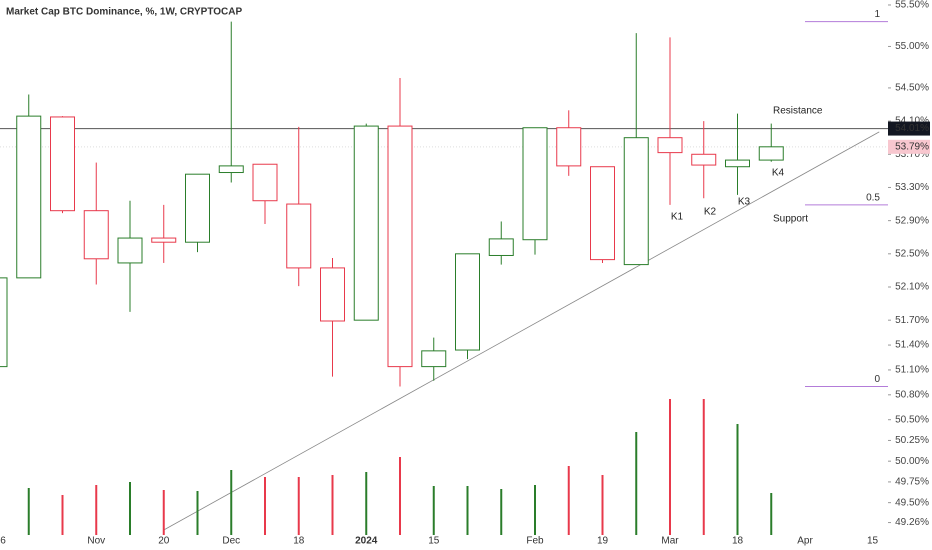 This screenshot has width=932, height=550. Describe the element at coordinates (535, 541) in the screenshot. I see `x-tick-label: Feb` at that location.